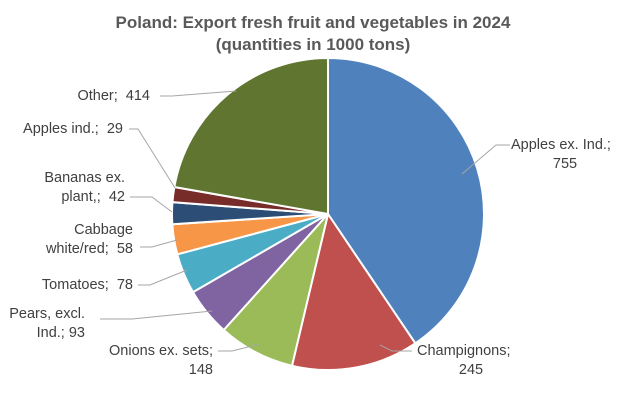  Describe the element at coordinates (313, 44) in the screenshot. I see `chart-title-line-2: (quantities in 1000 tons)` at that location.